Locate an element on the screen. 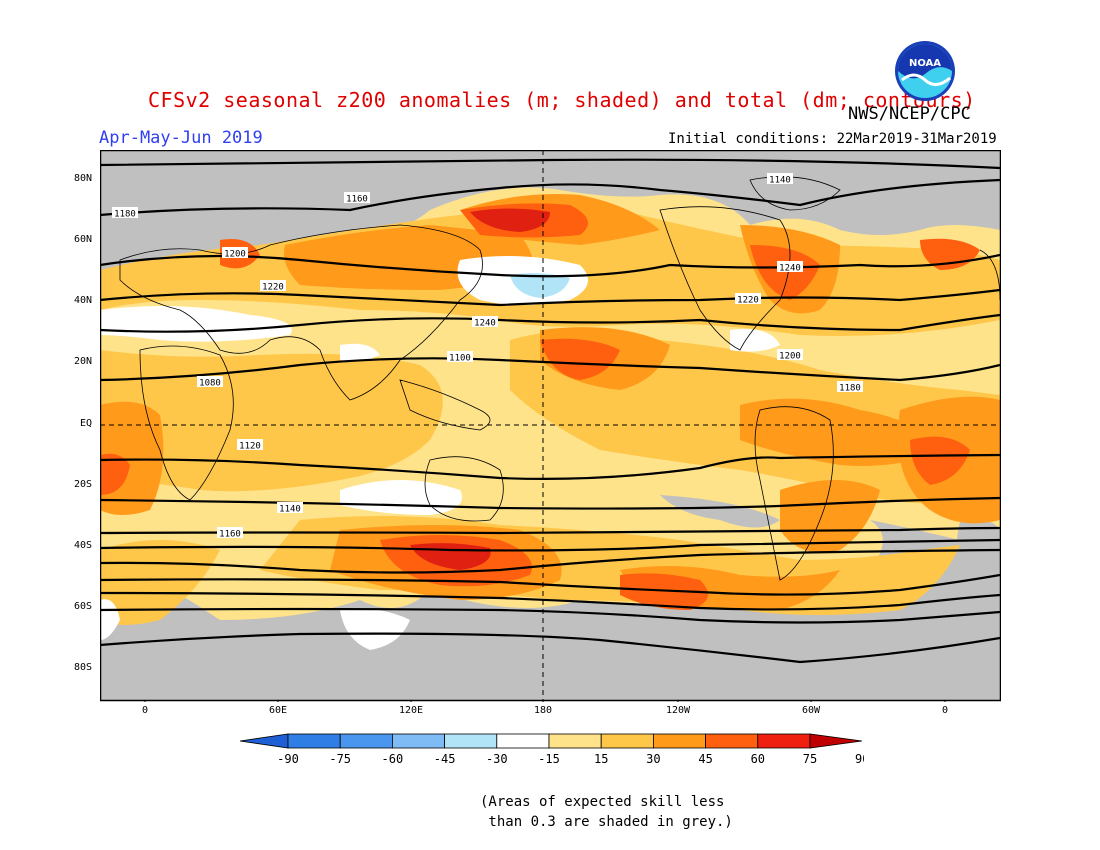  lat-label: 40S is located at coordinates (82, 545).